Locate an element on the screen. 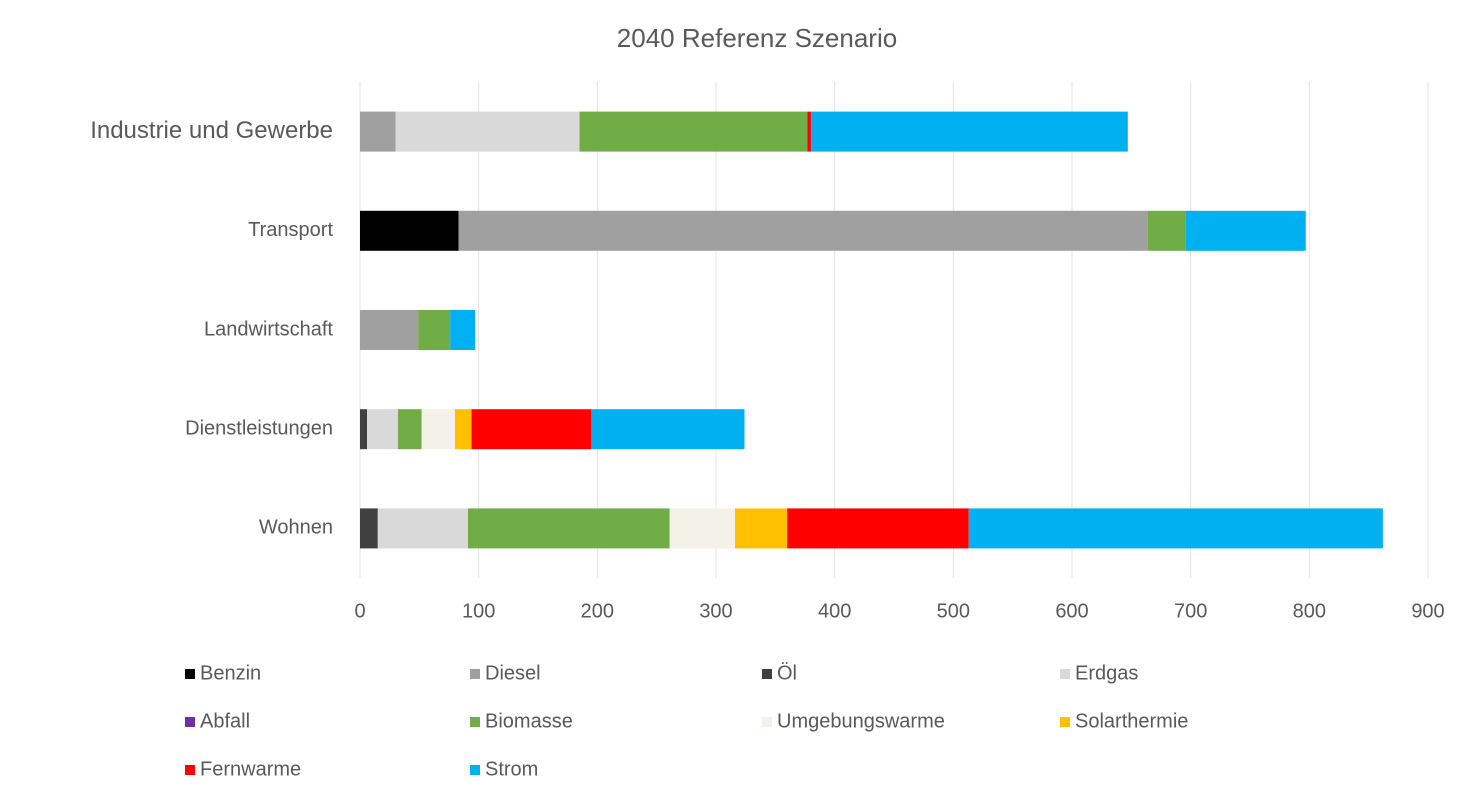 The image size is (1467, 795). x-tick-label: 100 is located at coordinates (478, 611).